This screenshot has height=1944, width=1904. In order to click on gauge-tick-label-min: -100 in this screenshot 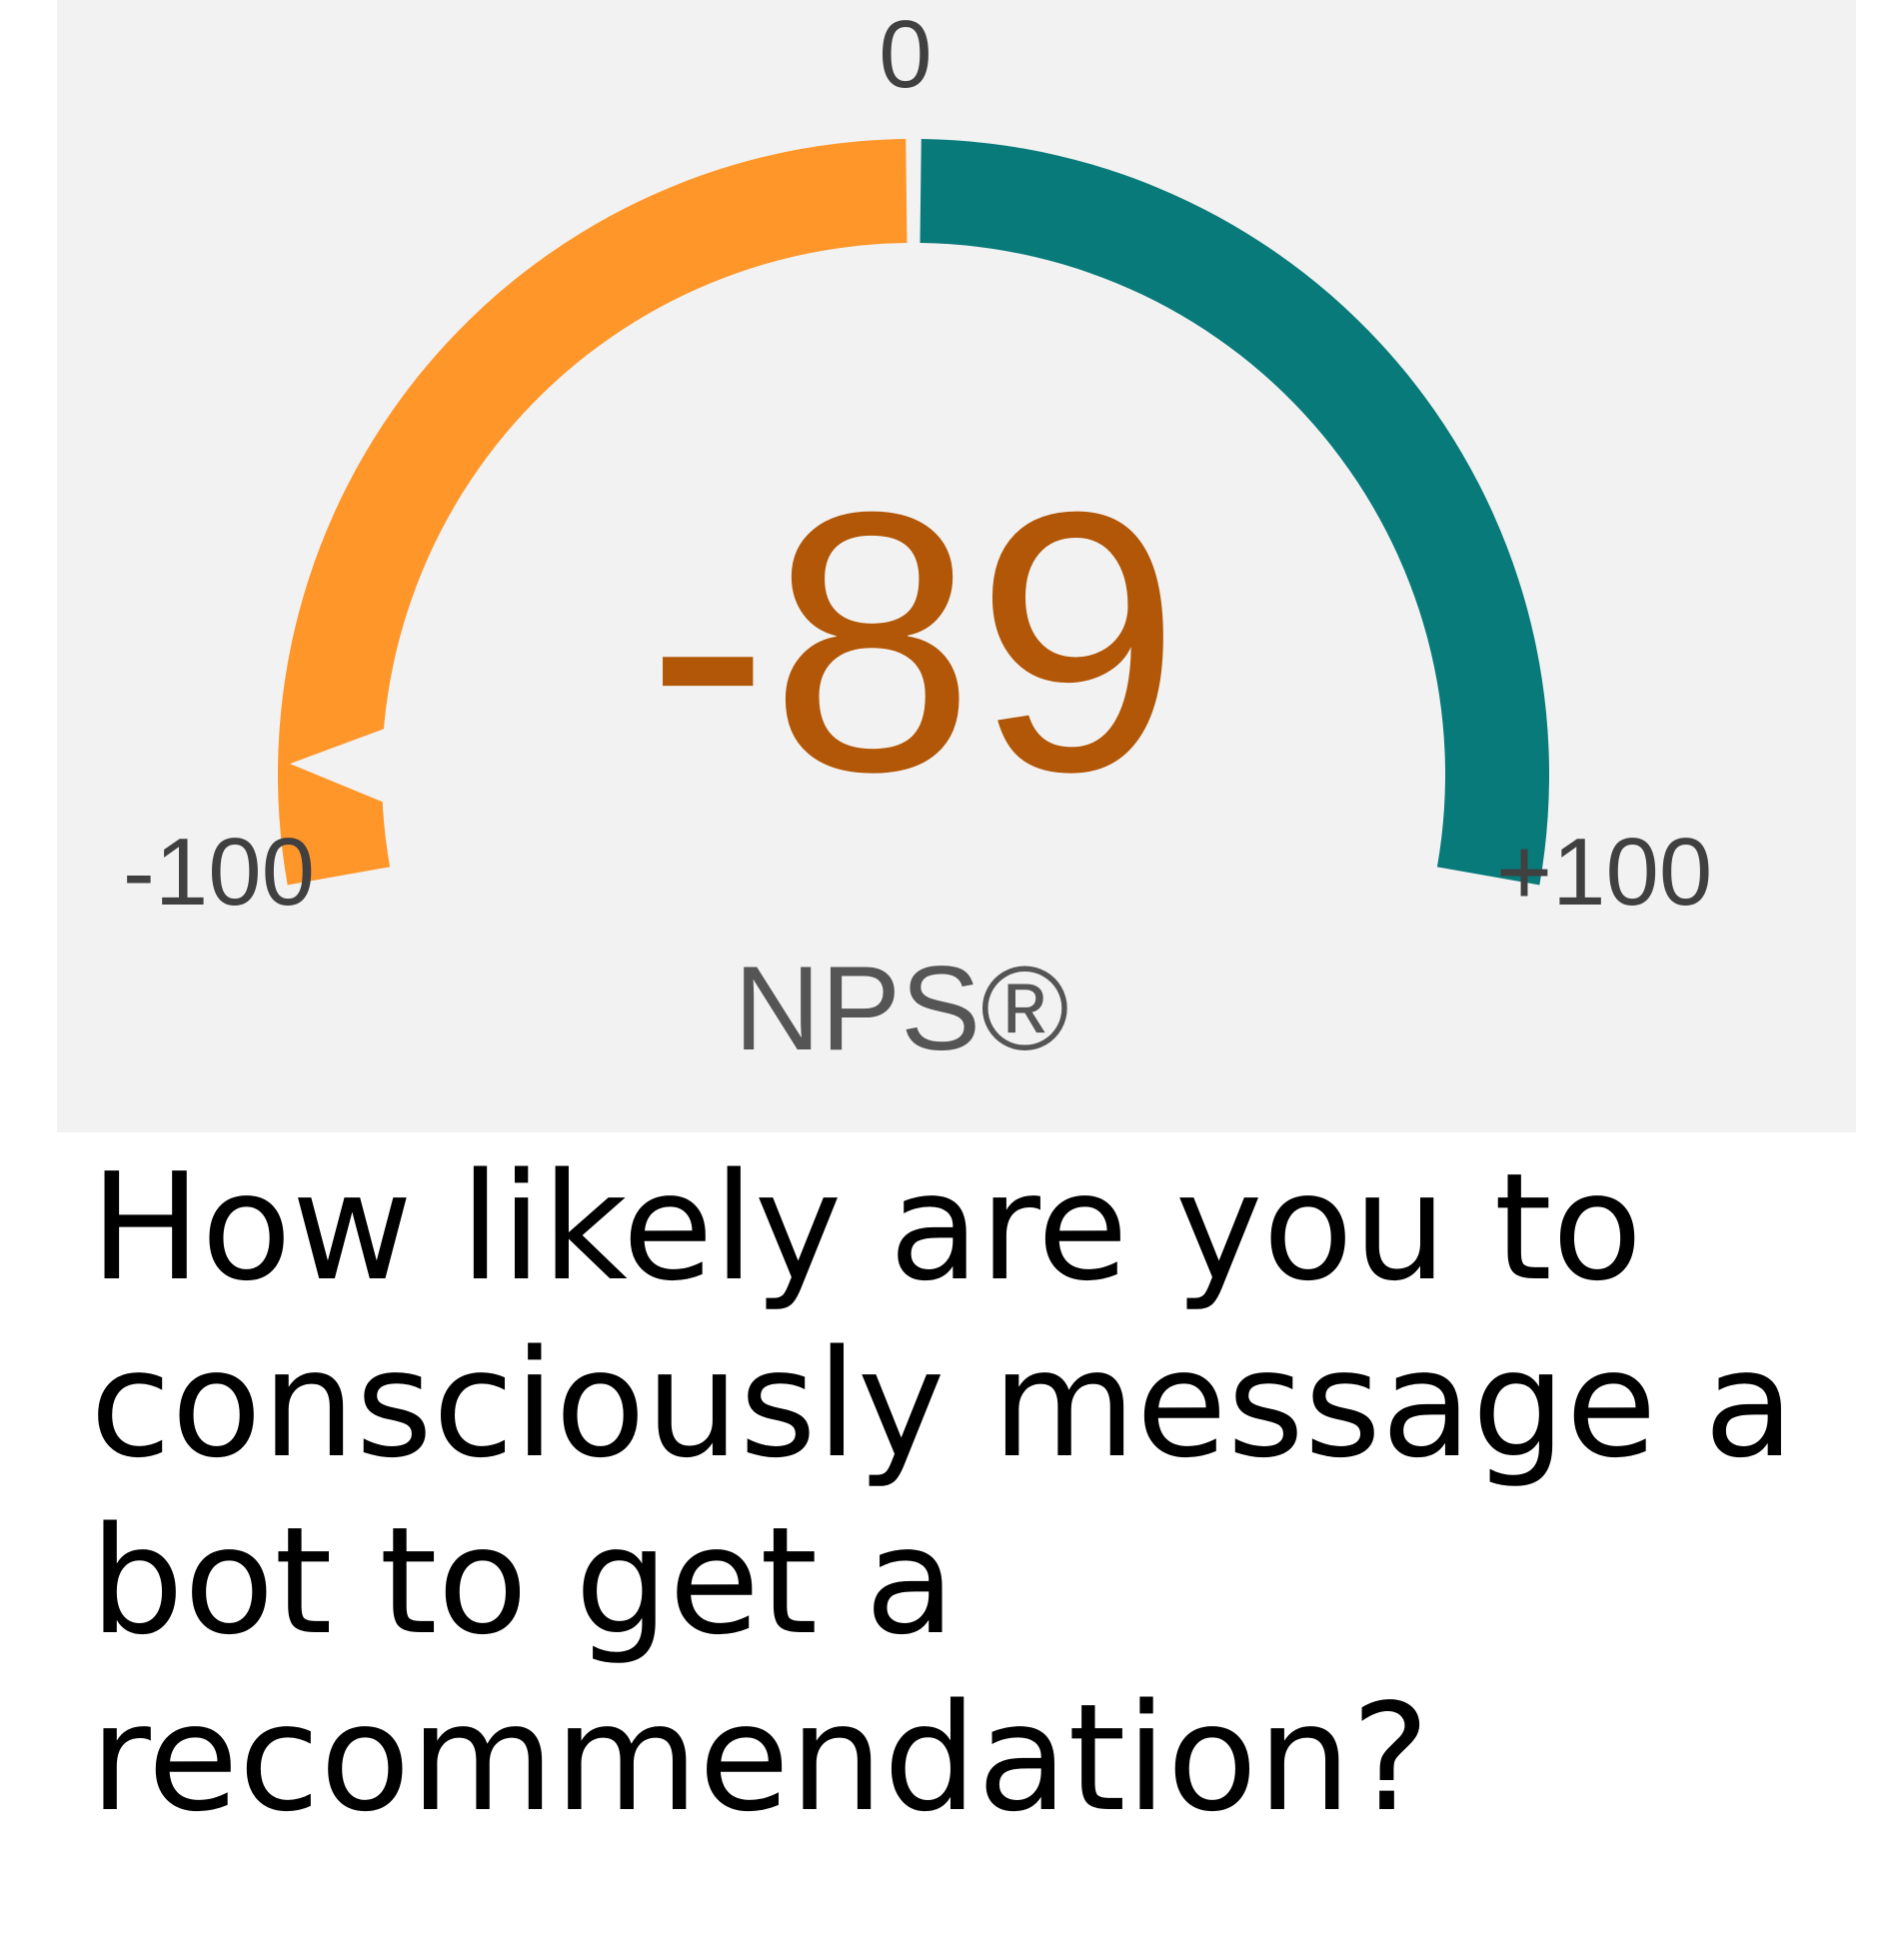, I will do `click(219, 872)`.